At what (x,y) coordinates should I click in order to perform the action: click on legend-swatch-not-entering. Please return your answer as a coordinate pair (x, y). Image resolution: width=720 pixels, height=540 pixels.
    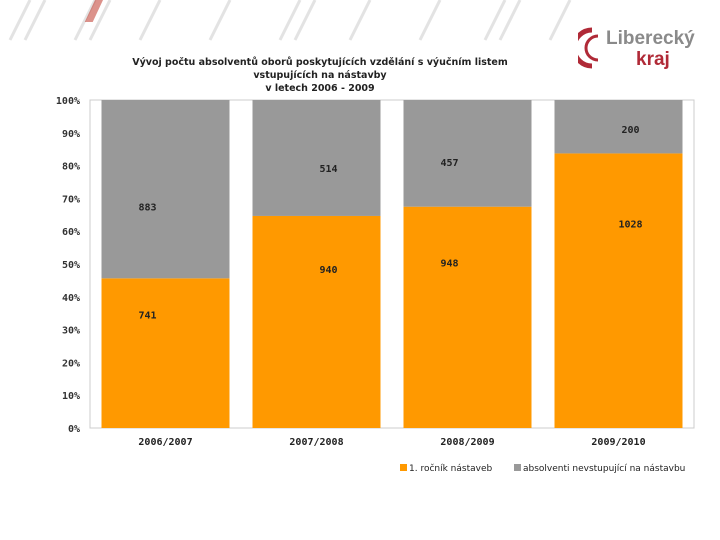
    Looking at the image, I should click on (517, 467).